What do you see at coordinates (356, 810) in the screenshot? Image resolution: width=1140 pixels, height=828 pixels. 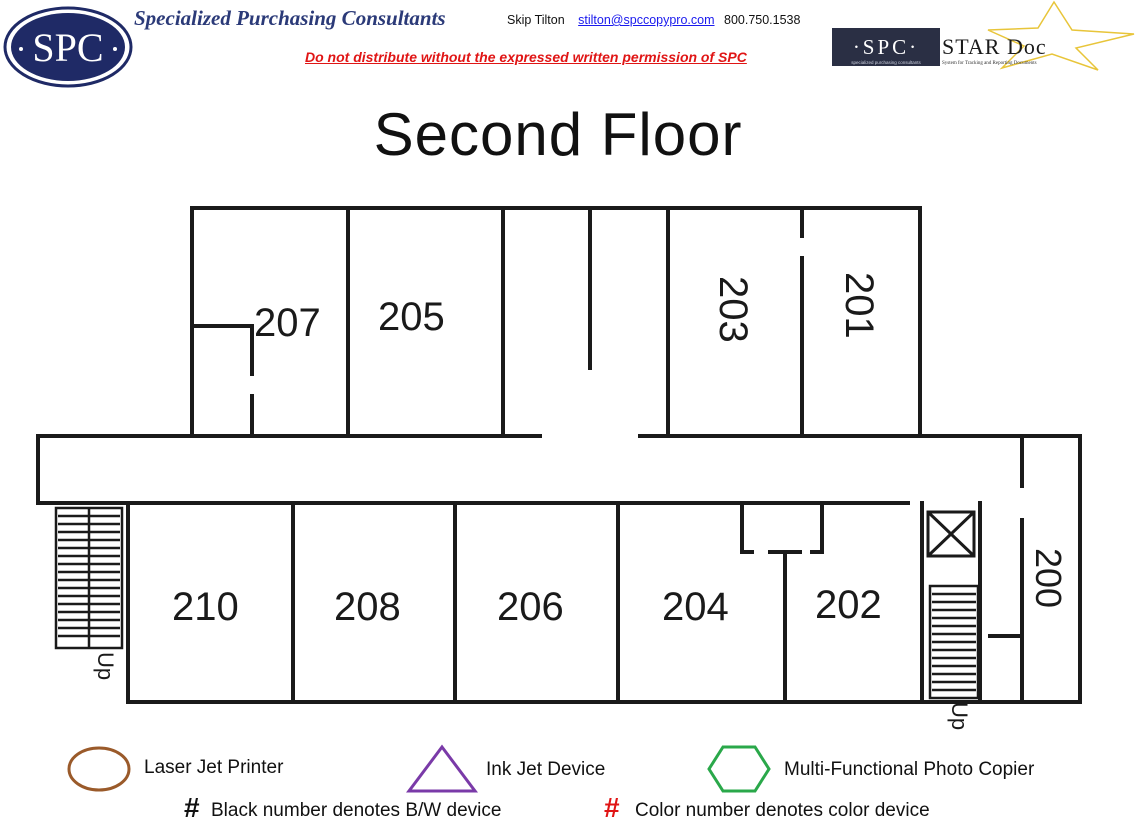 I see `legend-bw-label: Black number denotes B/W device` at bounding box center [356, 810].